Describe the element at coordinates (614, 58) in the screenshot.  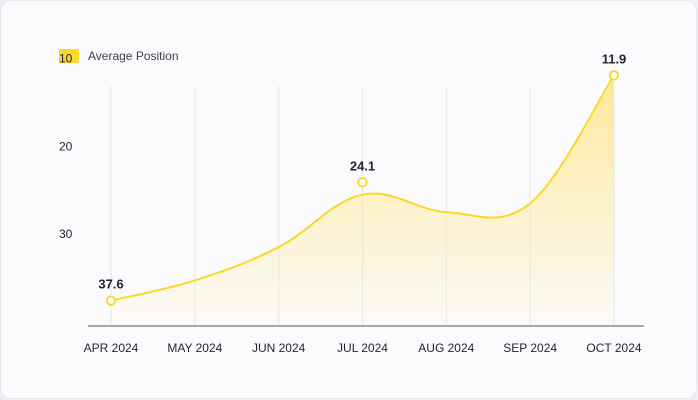
I see `data-label-oct-2024: 11.9` at that location.